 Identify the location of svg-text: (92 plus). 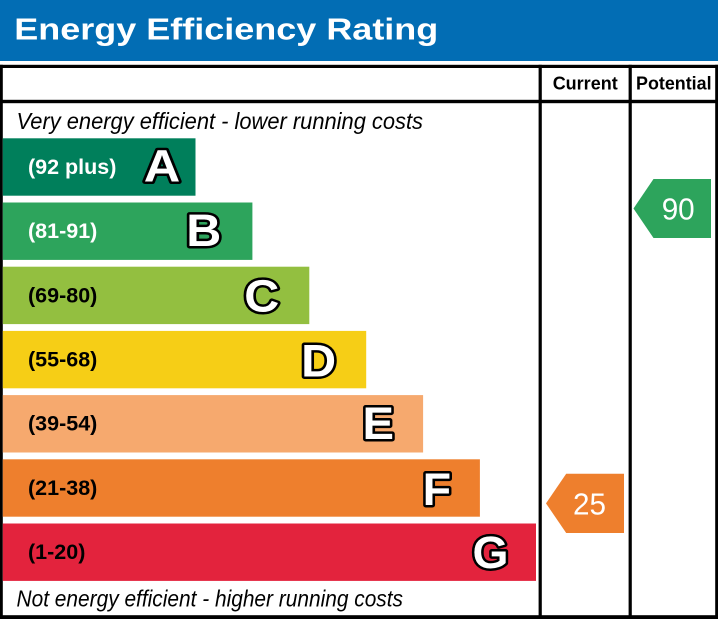
(72, 167).